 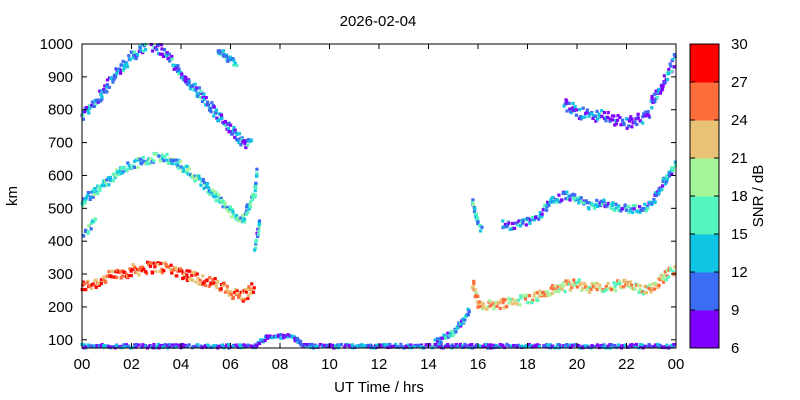 What do you see at coordinates (478, 364) in the screenshot?
I see `x-tick-label: 16` at bounding box center [478, 364].